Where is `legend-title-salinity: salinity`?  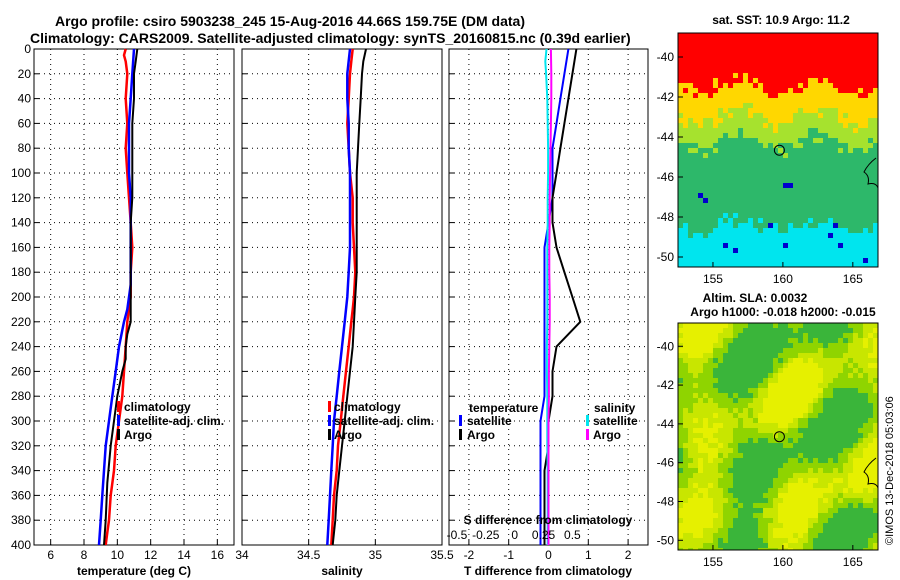 legend-title-salinity: salinity is located at coordinates (615, 408).